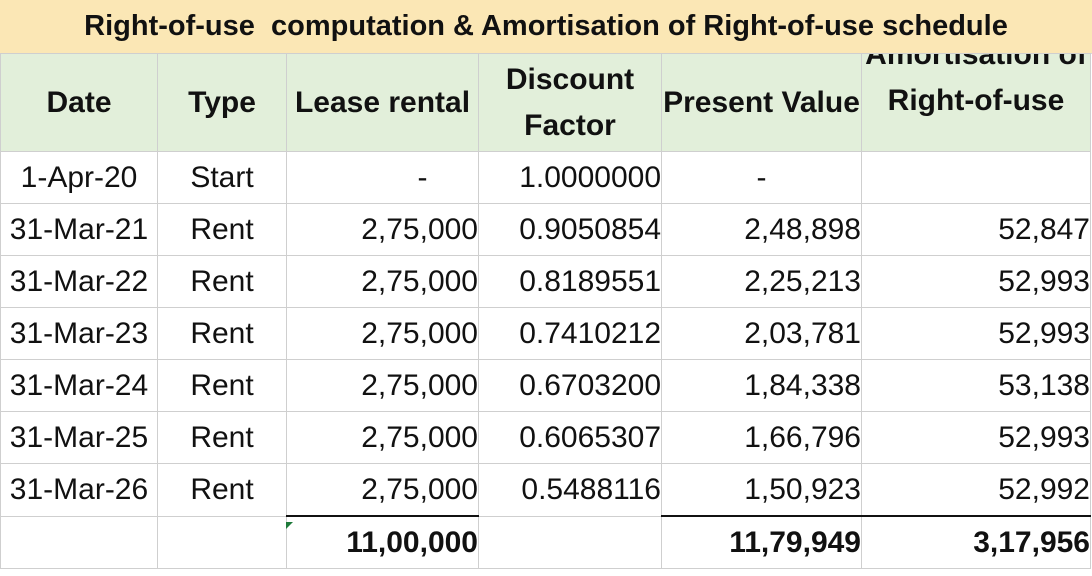 The height and width of the screenshot is (576, 1092). Describe the element at coordinates (79, 177) in the screenshot. I see `cell-date: 1-Apr-20` at that location.